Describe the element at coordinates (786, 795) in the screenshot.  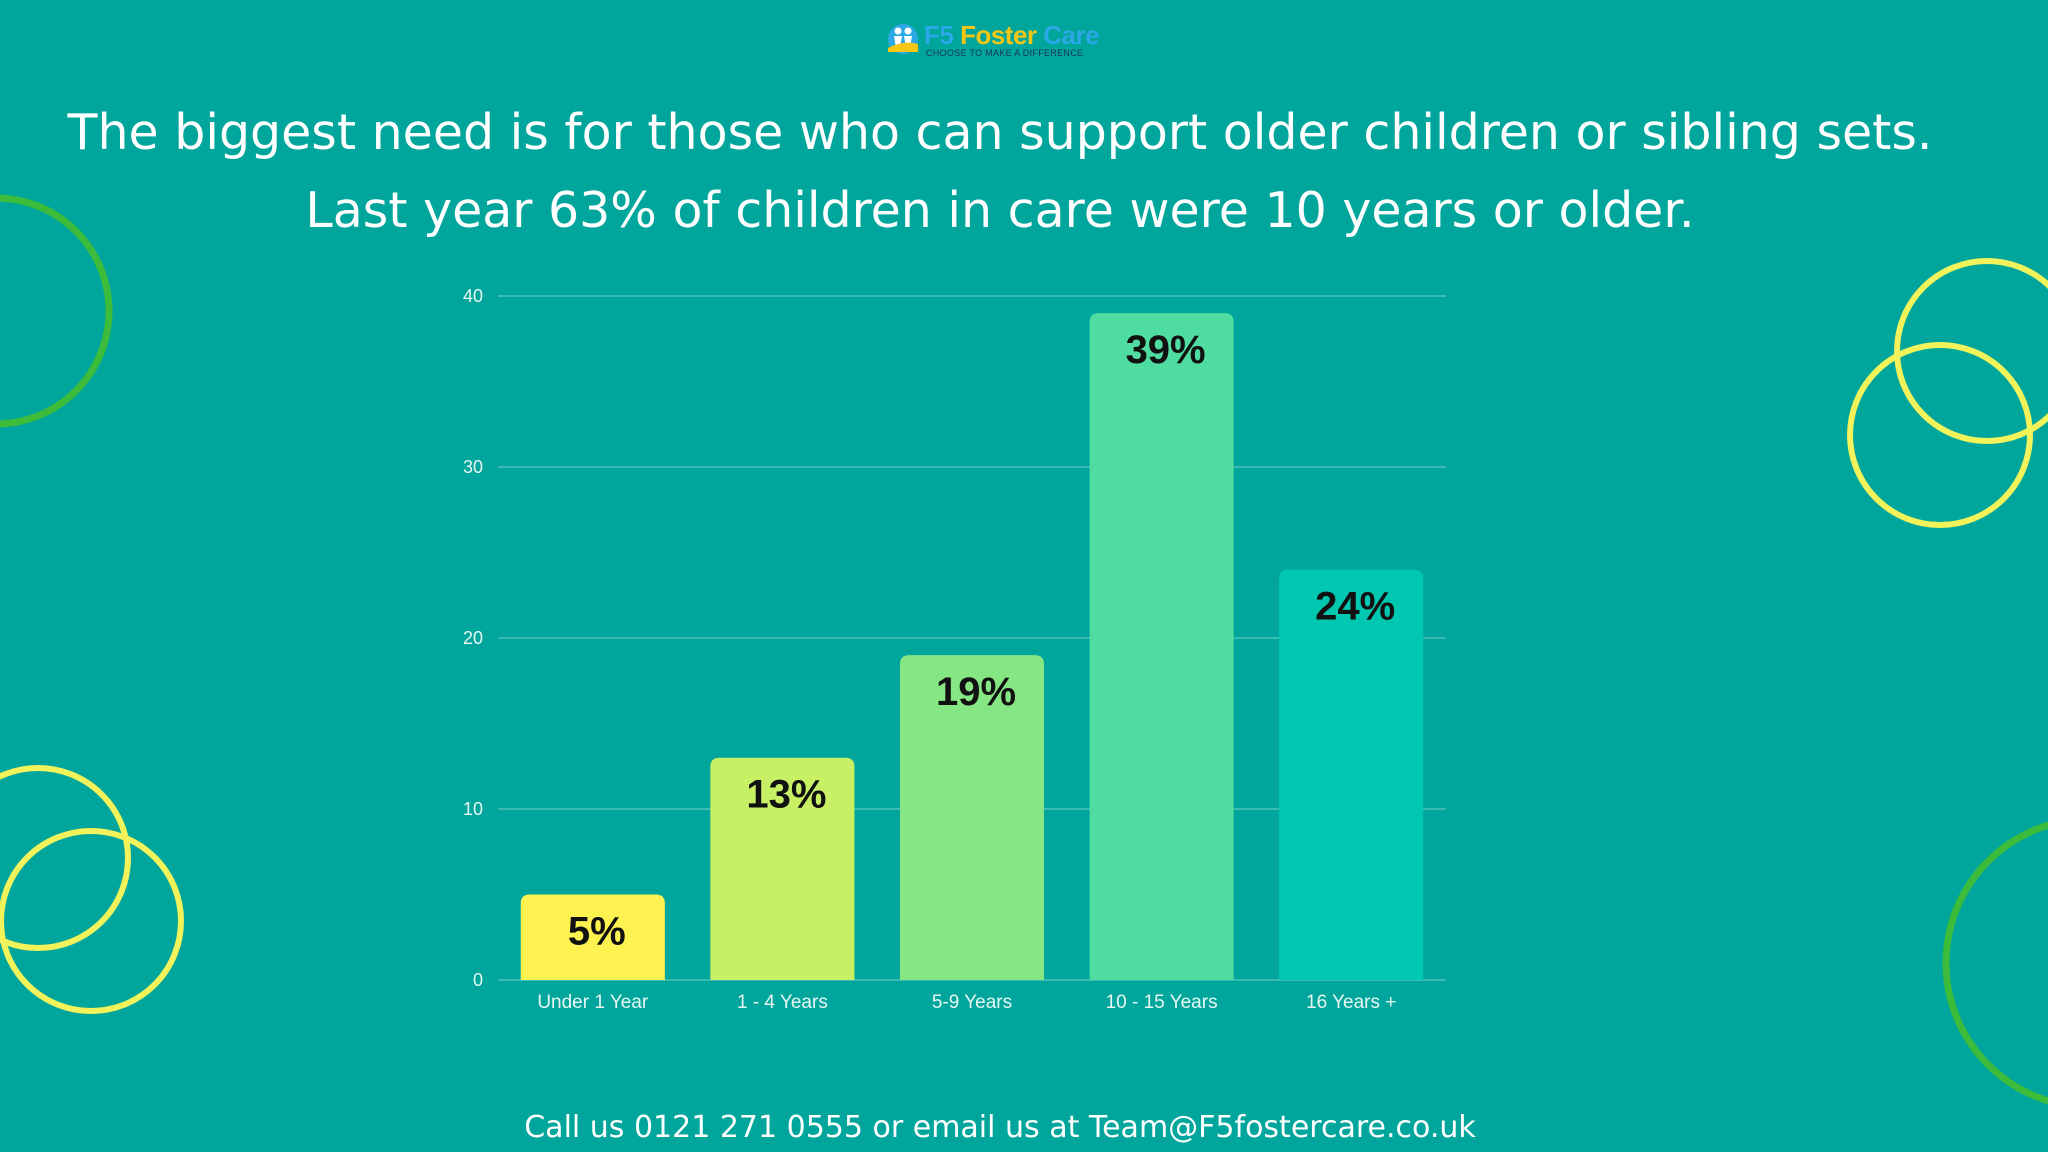
I see `bar-data-label: 13%` at that location.